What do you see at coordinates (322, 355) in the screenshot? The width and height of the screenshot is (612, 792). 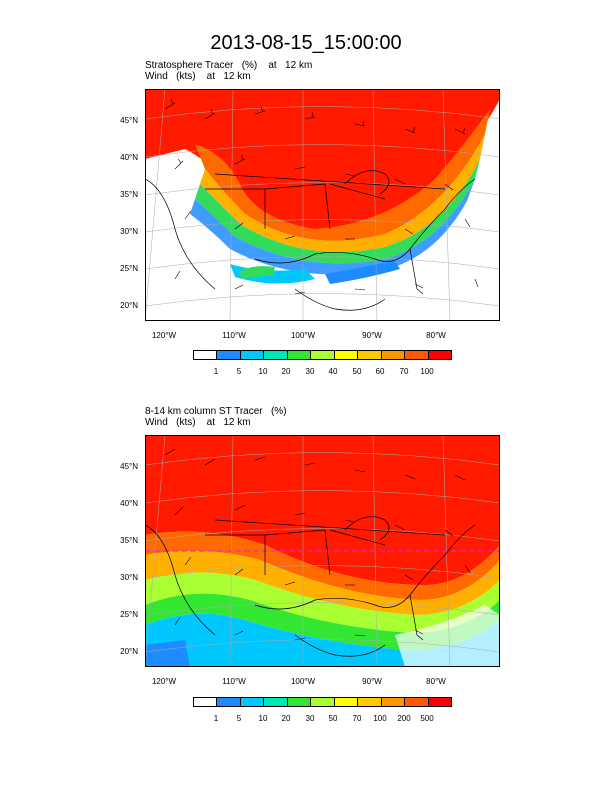 I see `panel1-colorbar` at bounding box center [322, 355].